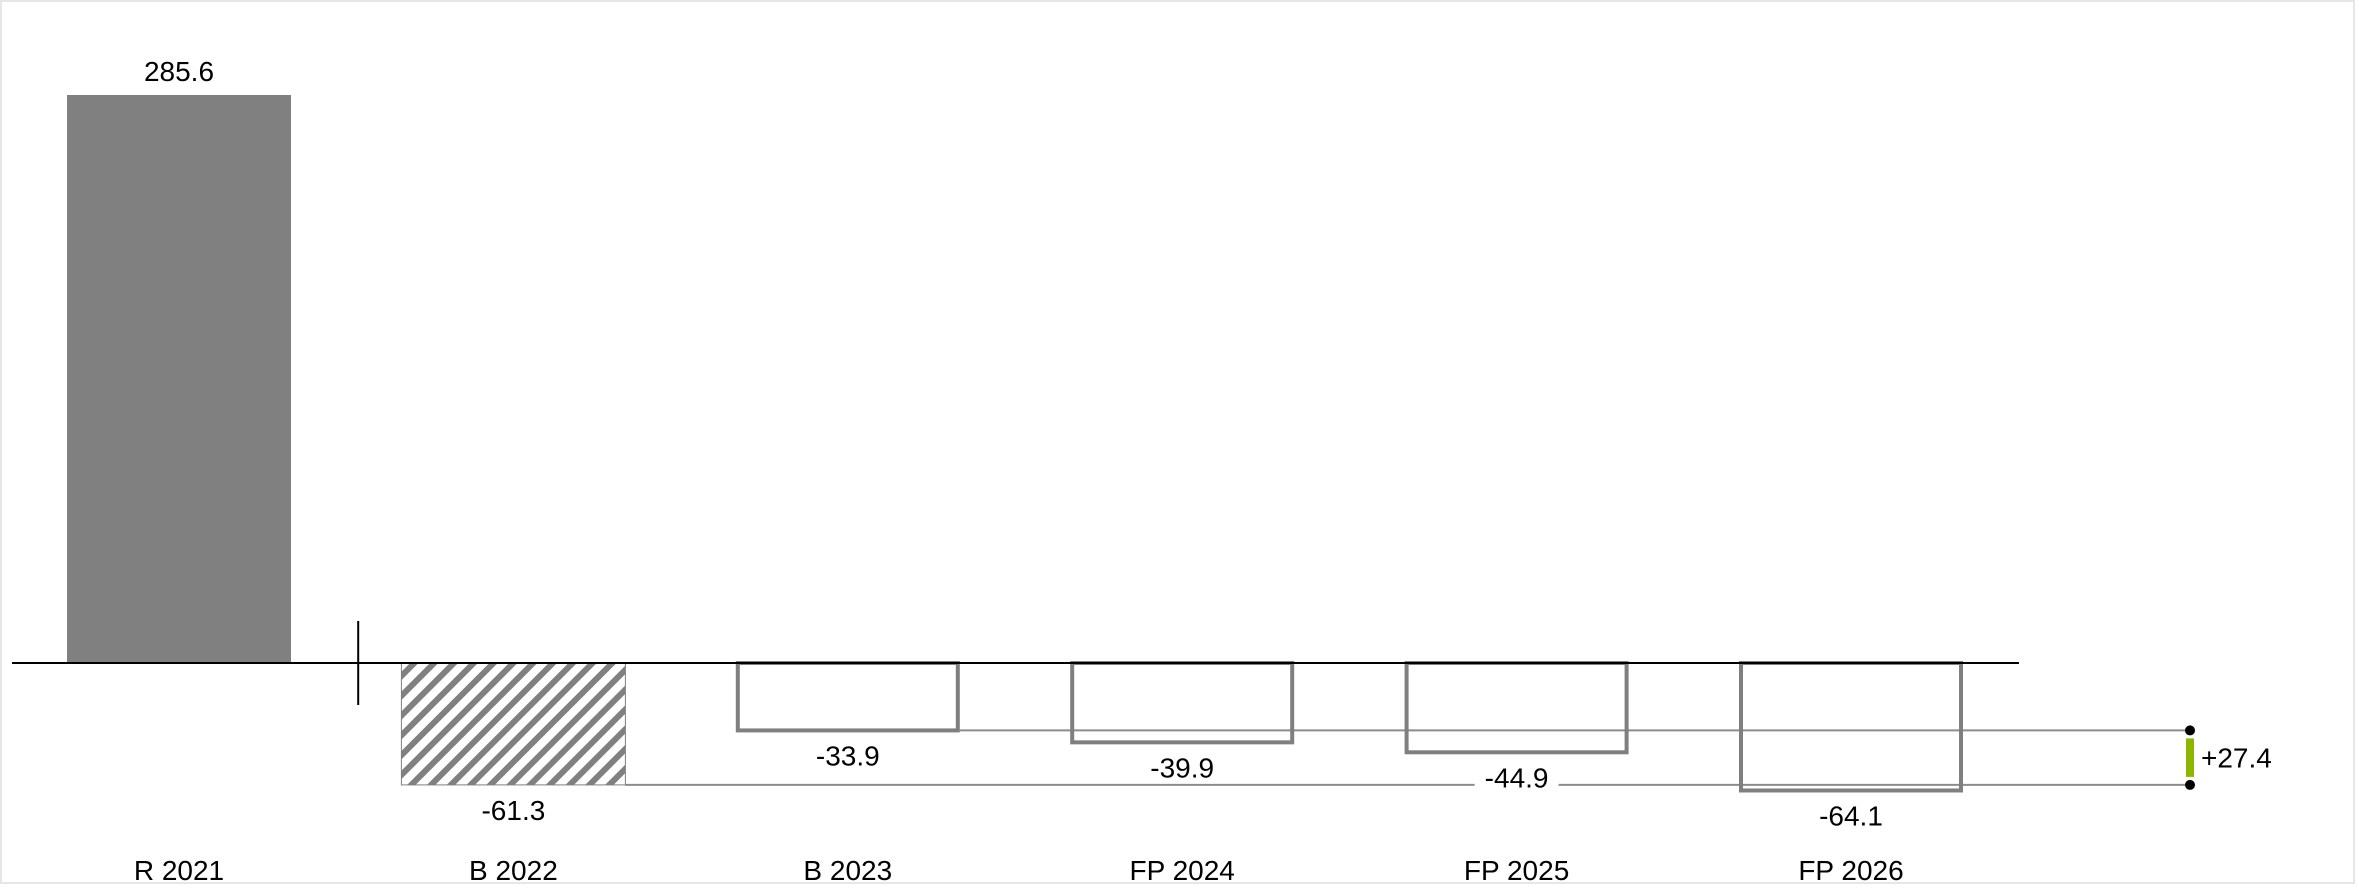 The height and width of the screenshot is (888, 2359). What do you see at coordinates (179, 870) in the screenshot?
I see `category-label-r-2021: R 2021` at bounding box center [179, 870].